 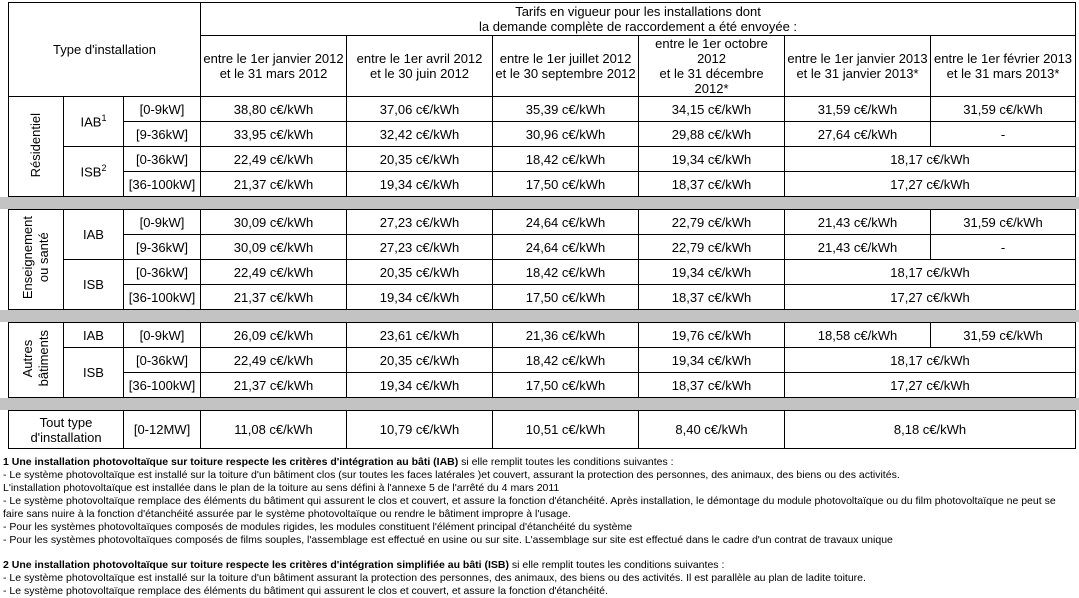 What do you see at coordinates (419, 335) in the screenshot?
I see `tariff-value: 23,61 c€/kWh` at bounding box center [419, 335].